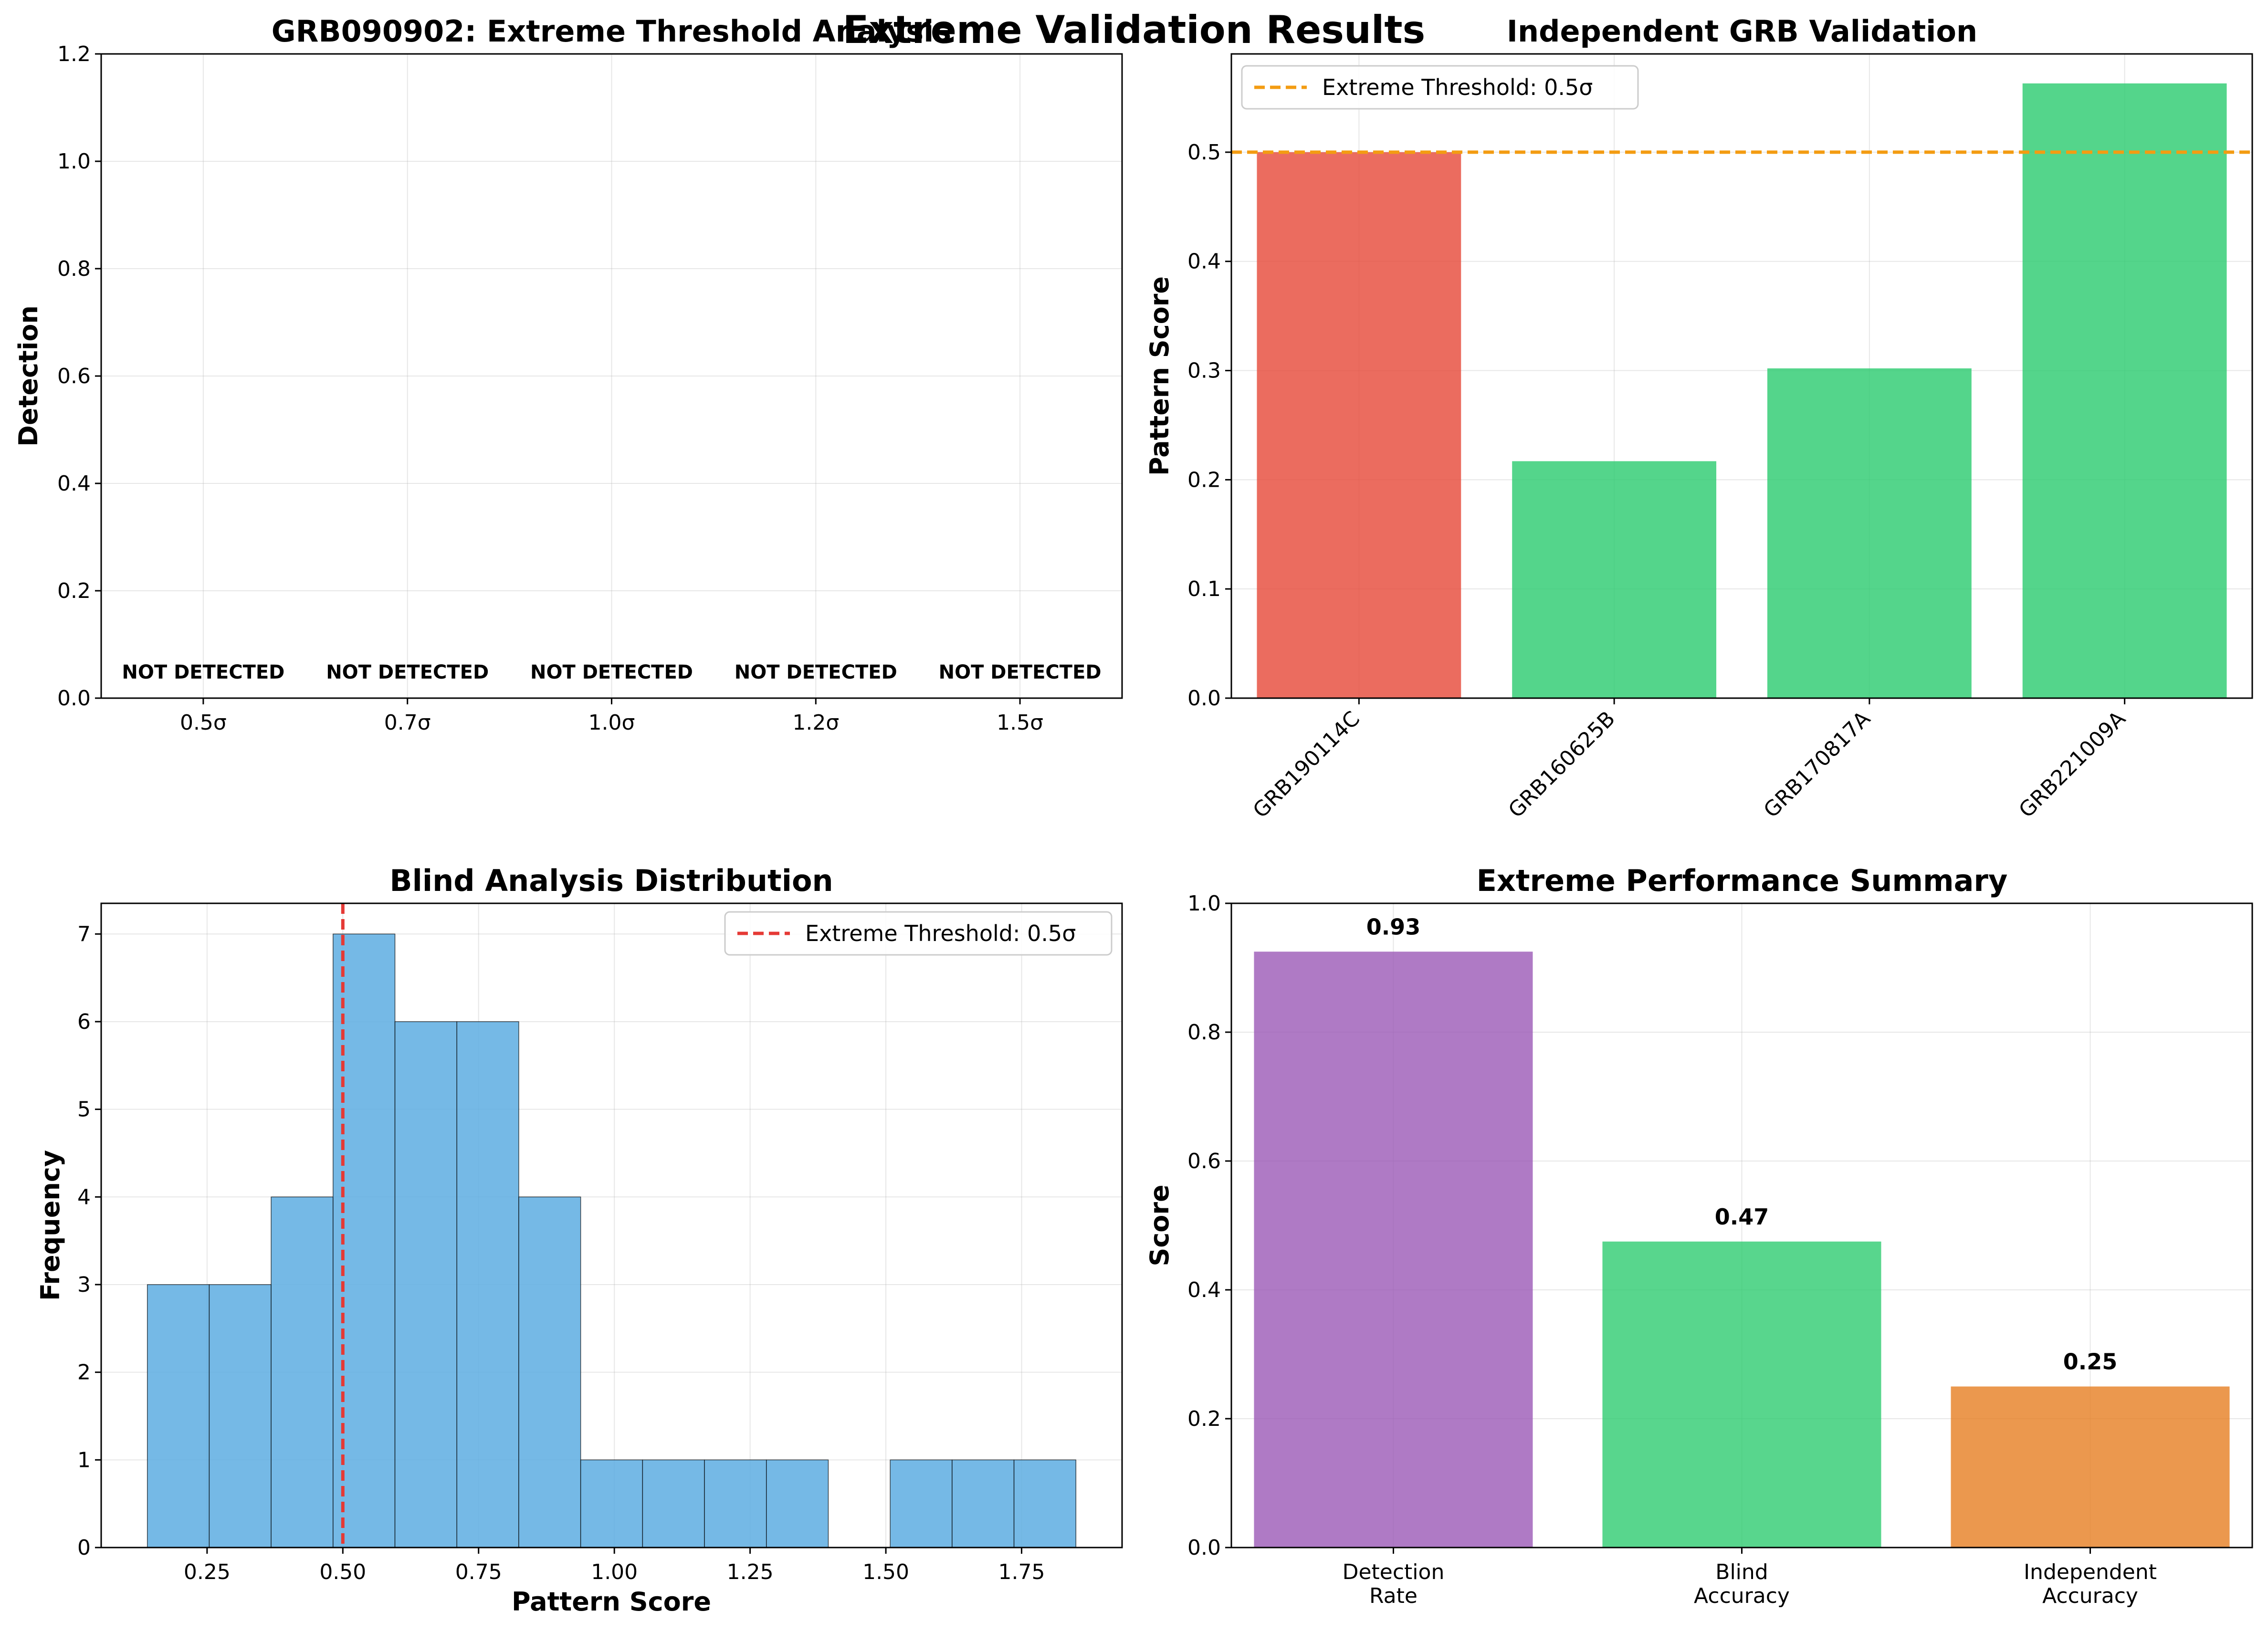 The image size is (2268, 1632). What do you see at coordinates (751, 1572) in the screenshot?
I see `blind-x-tick-label: 1.25` at bounding box center [751, 1572].